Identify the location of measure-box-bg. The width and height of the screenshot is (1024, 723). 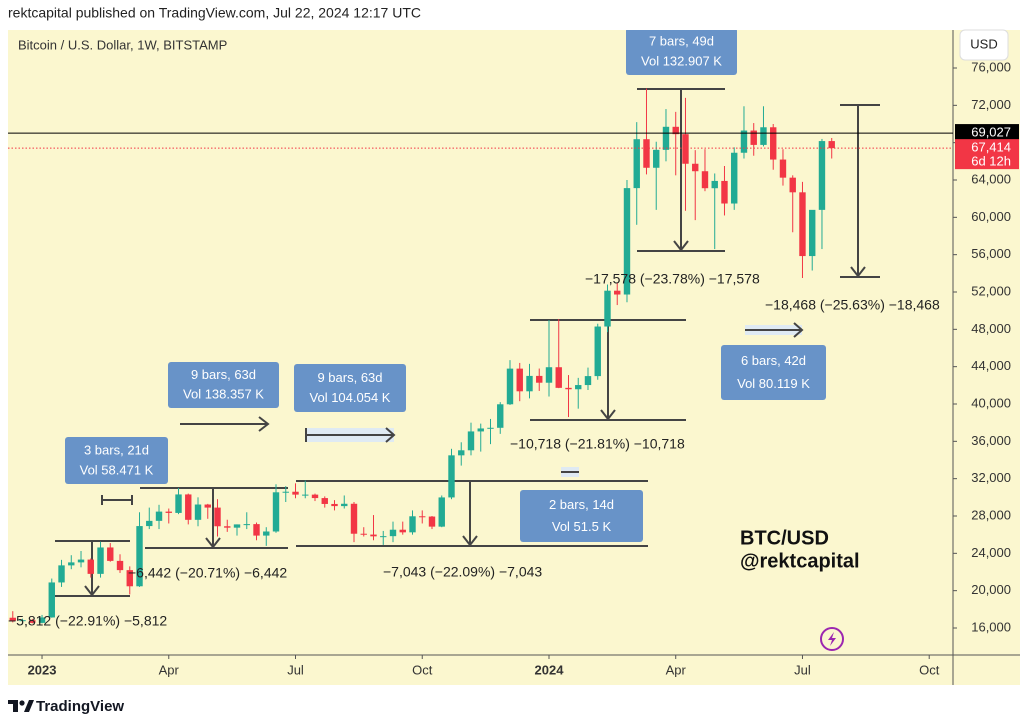
(116, 460).